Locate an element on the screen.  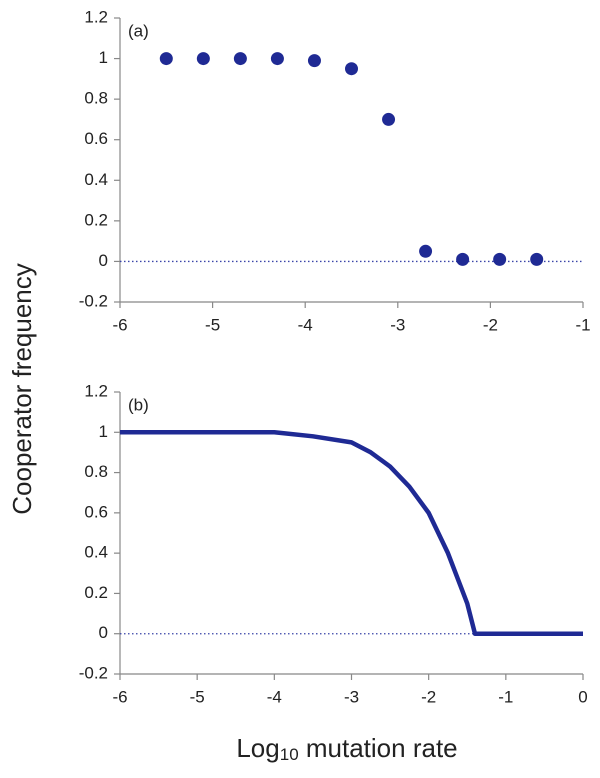
x-label-subscript: 10 is located at coordinates (289, 754).